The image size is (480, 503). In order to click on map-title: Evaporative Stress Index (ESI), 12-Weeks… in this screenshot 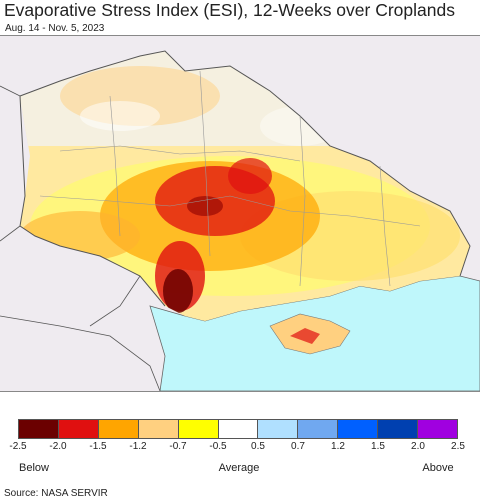, I will do `click(229, 10)`.